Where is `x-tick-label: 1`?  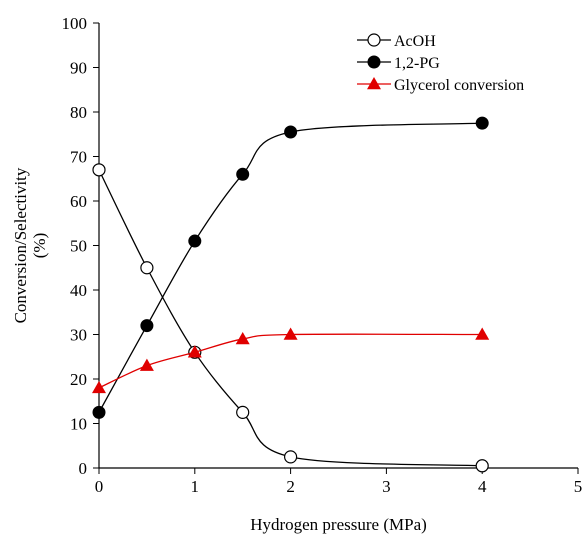 x-tick-label: 1 is located at coordinates (195, 486).